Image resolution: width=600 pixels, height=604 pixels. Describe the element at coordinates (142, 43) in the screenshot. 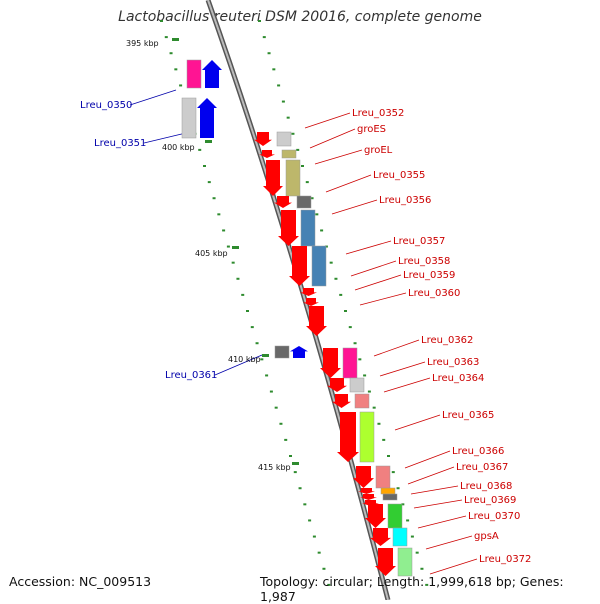

I see `scale-label: 395 kbp` at that location.